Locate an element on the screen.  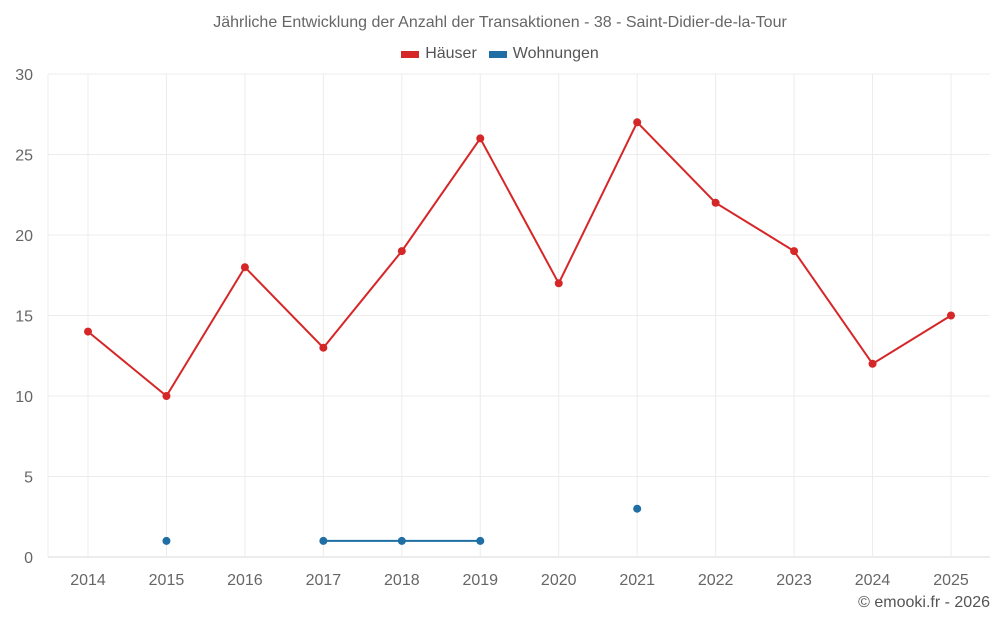
y-tick-label: 5 is located at coordinates (28, 478).